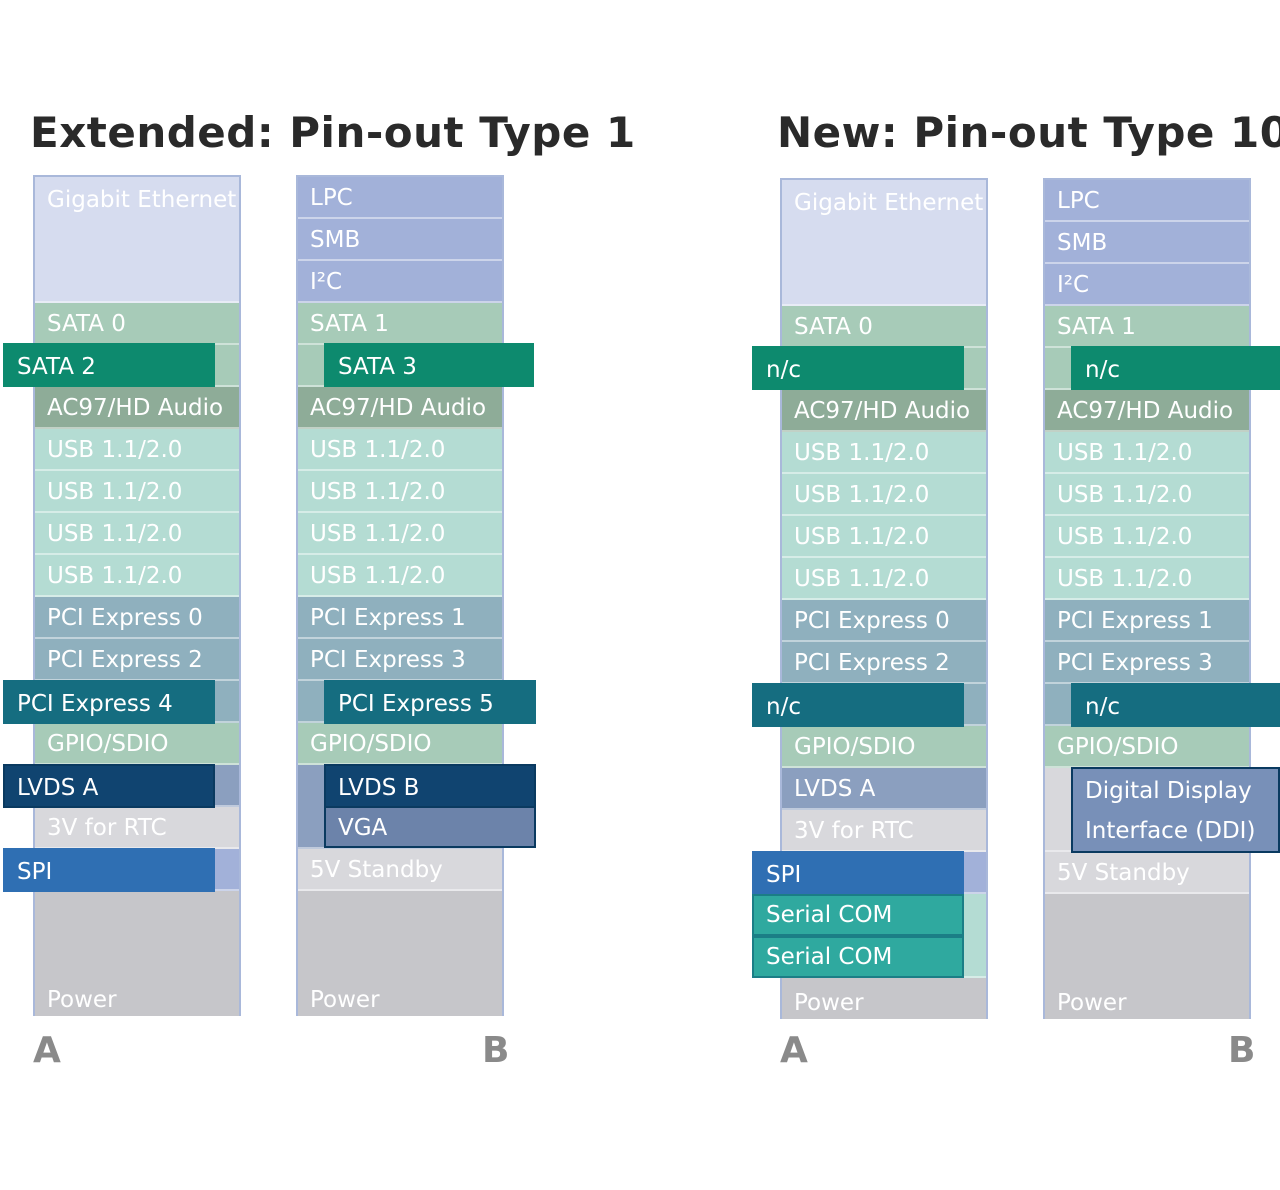 The image size is (1280, 1190). Describe the element at coordinates (430, 827) in the screenshot. I see `overlay-vga: VGA` at that location.